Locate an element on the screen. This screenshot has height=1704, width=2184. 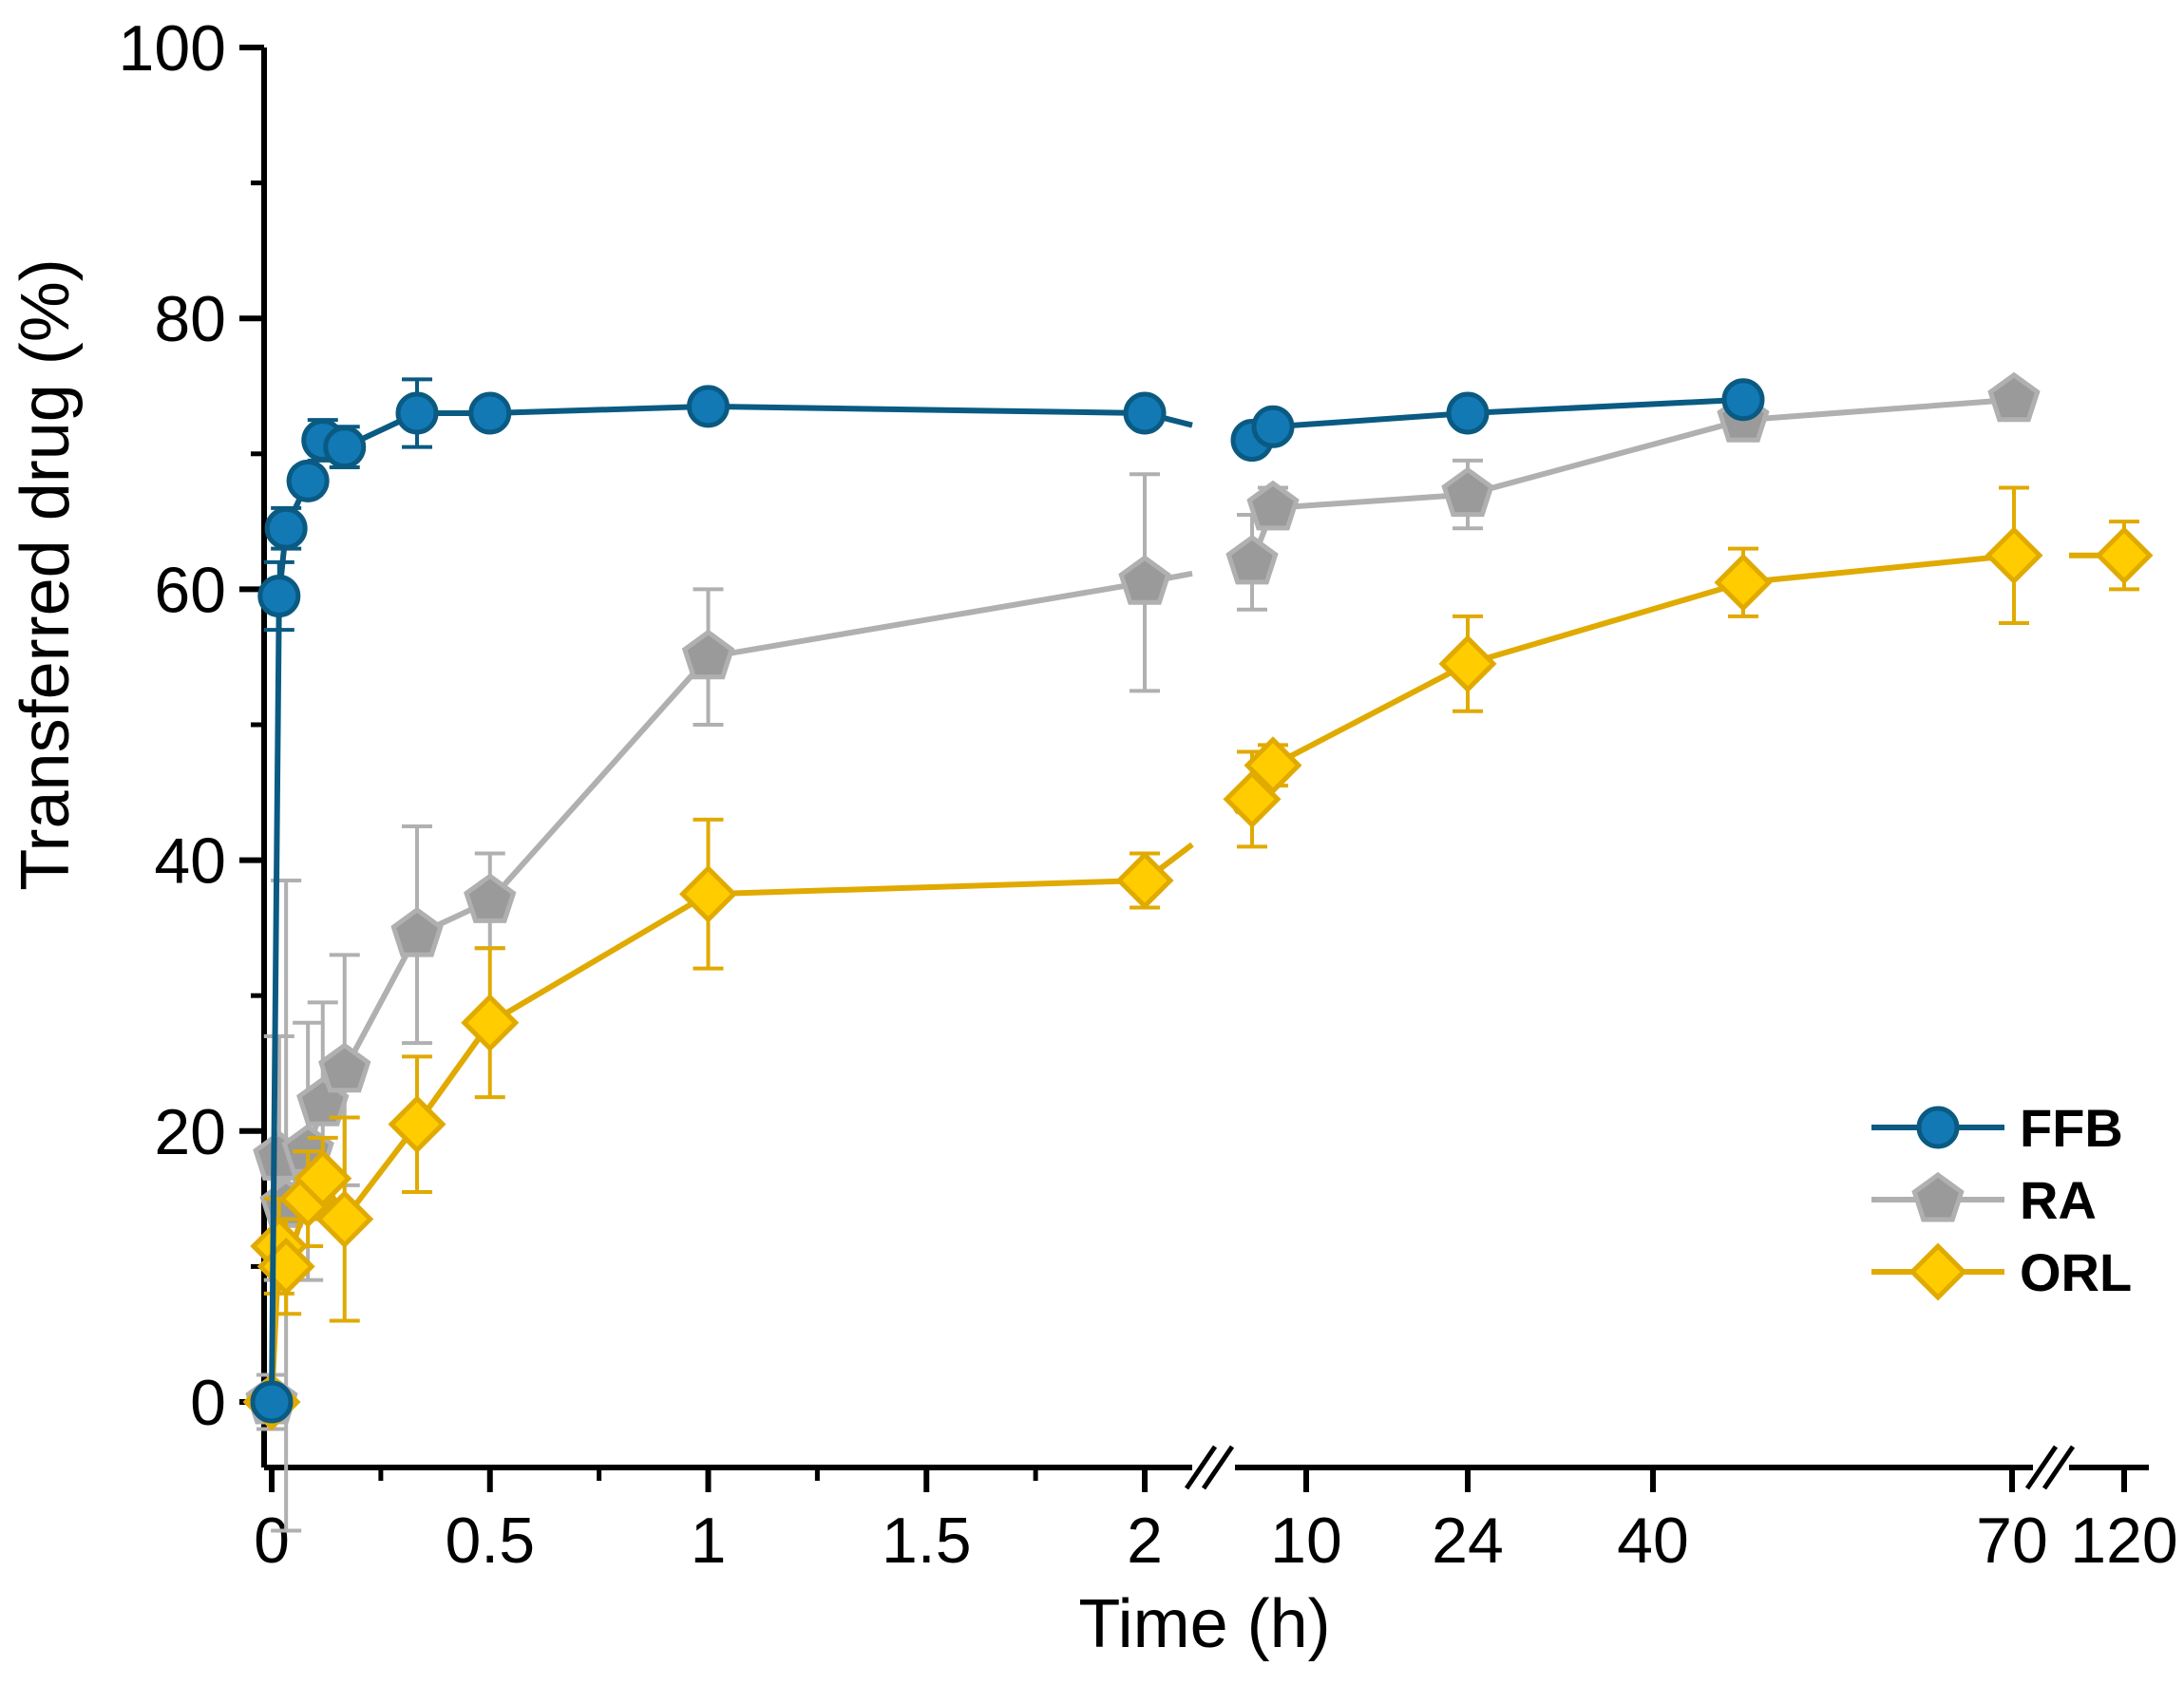
ffb-line is located at coordinates (1489, 420).